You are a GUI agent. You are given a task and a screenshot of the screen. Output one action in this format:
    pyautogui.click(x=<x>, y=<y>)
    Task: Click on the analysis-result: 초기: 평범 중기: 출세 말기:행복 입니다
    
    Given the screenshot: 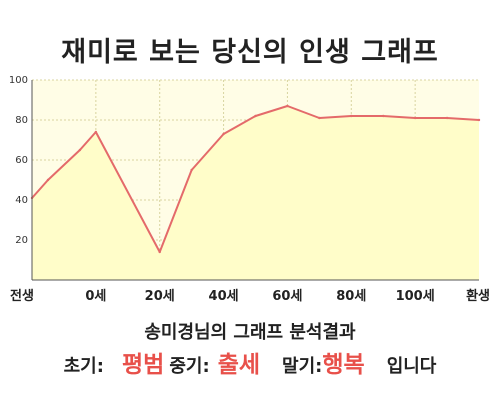 What is the action you would take?
    pyautogui.click(x=250, y=362)
    